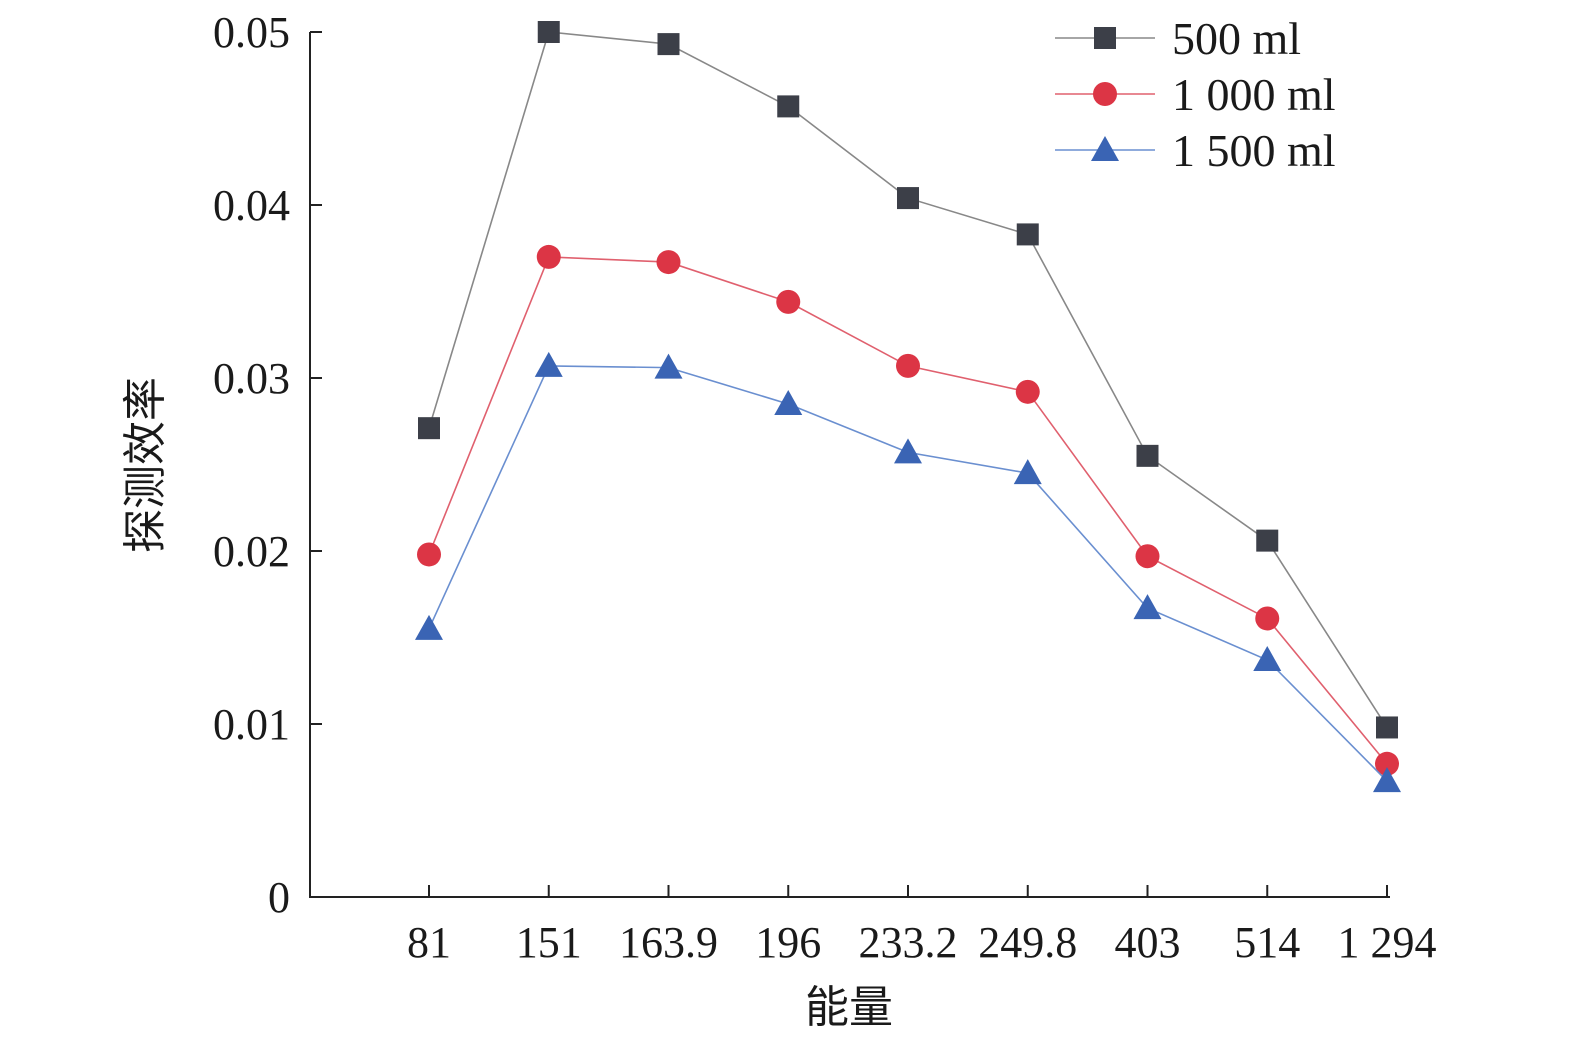 This screenshot has height=1050, width=1575. What do you see at coordinates (1027, 942) in the screenshot?
I see `x-tick-label: 249.8` at bounding box center [1027, 942].